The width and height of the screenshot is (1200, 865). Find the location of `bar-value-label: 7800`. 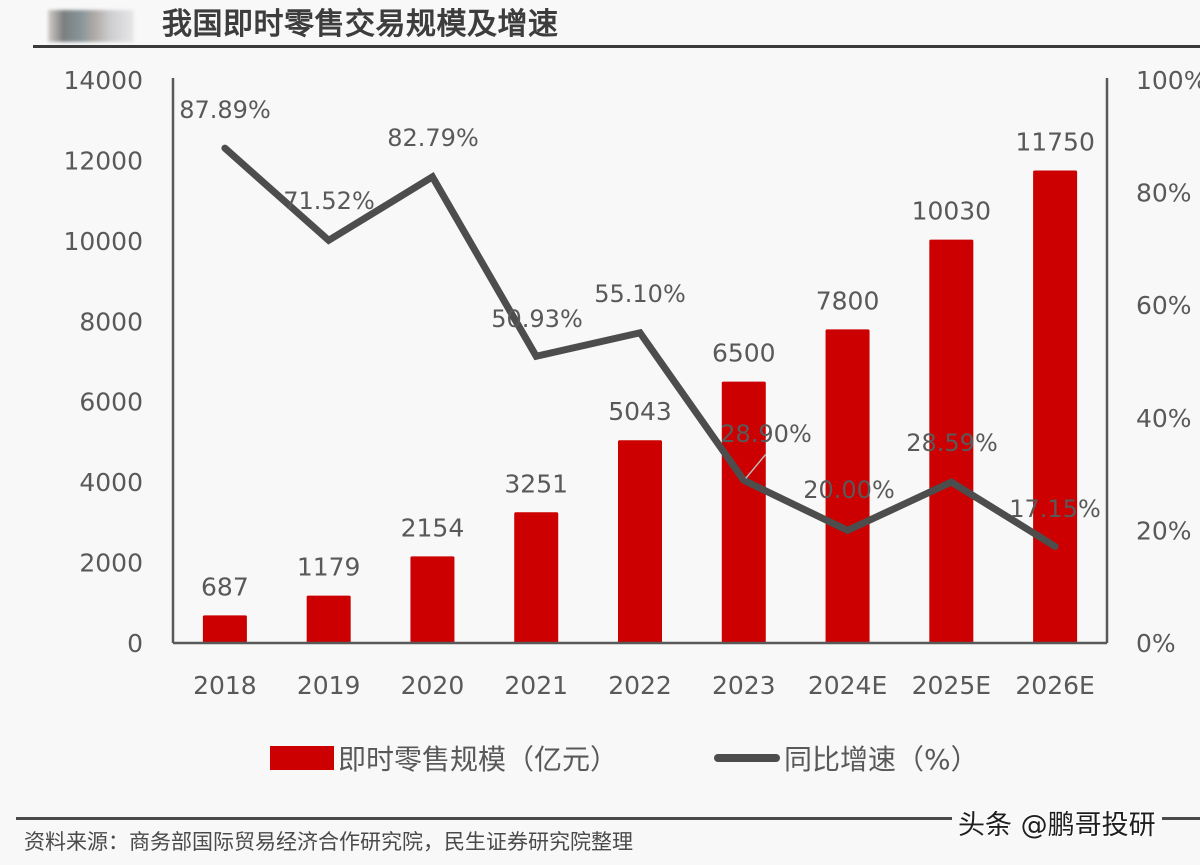

bar-value-label: 7800 is located at coordinates (848, 300).